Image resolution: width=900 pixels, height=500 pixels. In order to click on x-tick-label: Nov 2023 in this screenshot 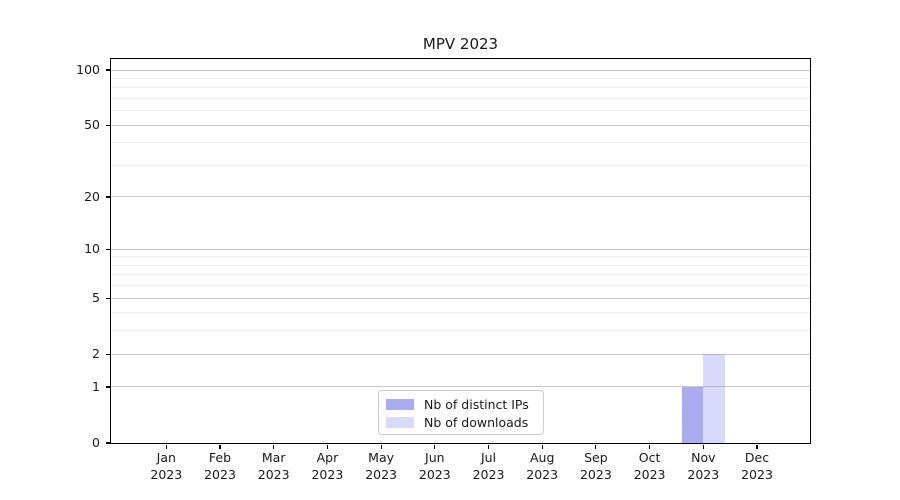, I will do `click(703, 466)`.